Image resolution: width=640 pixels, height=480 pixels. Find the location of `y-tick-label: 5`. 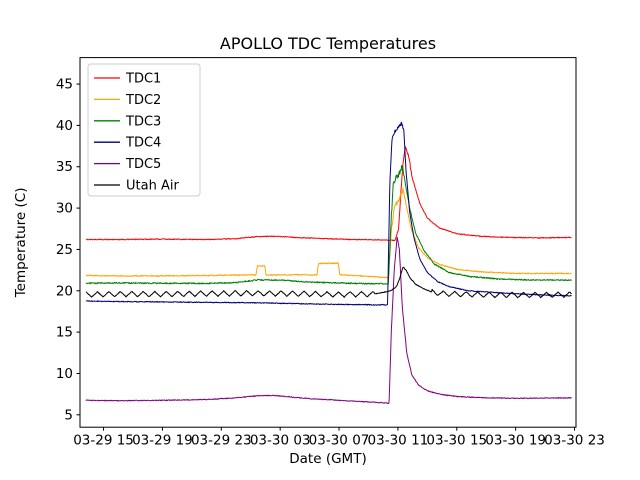

y-tick-label: 5 is located at coordinates (68, 415).